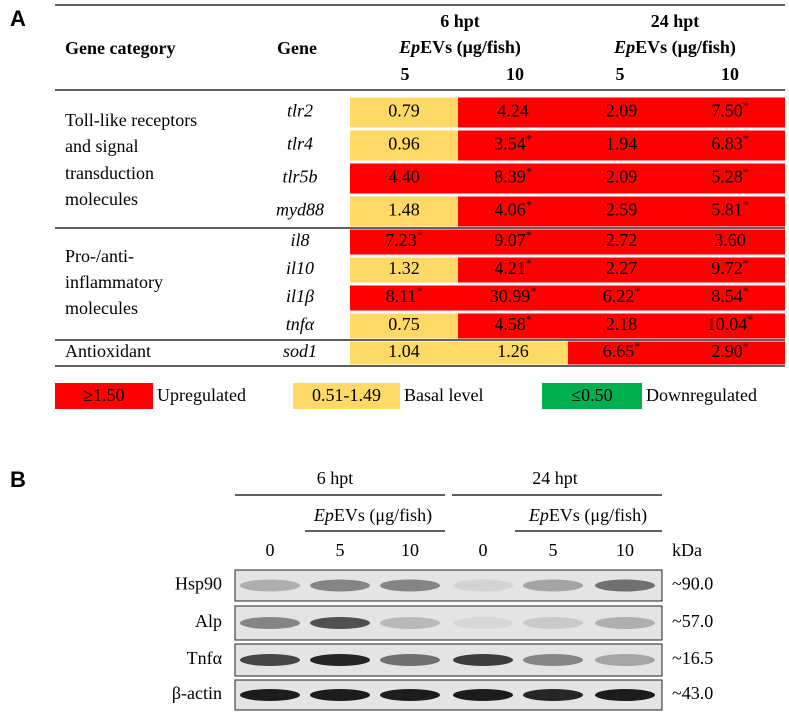 This screenshot has height=716, width=789. What do you see at coordinates (510, 177) in the screenshot?
I see `value: 8.39` at bounding box center [510, 177].